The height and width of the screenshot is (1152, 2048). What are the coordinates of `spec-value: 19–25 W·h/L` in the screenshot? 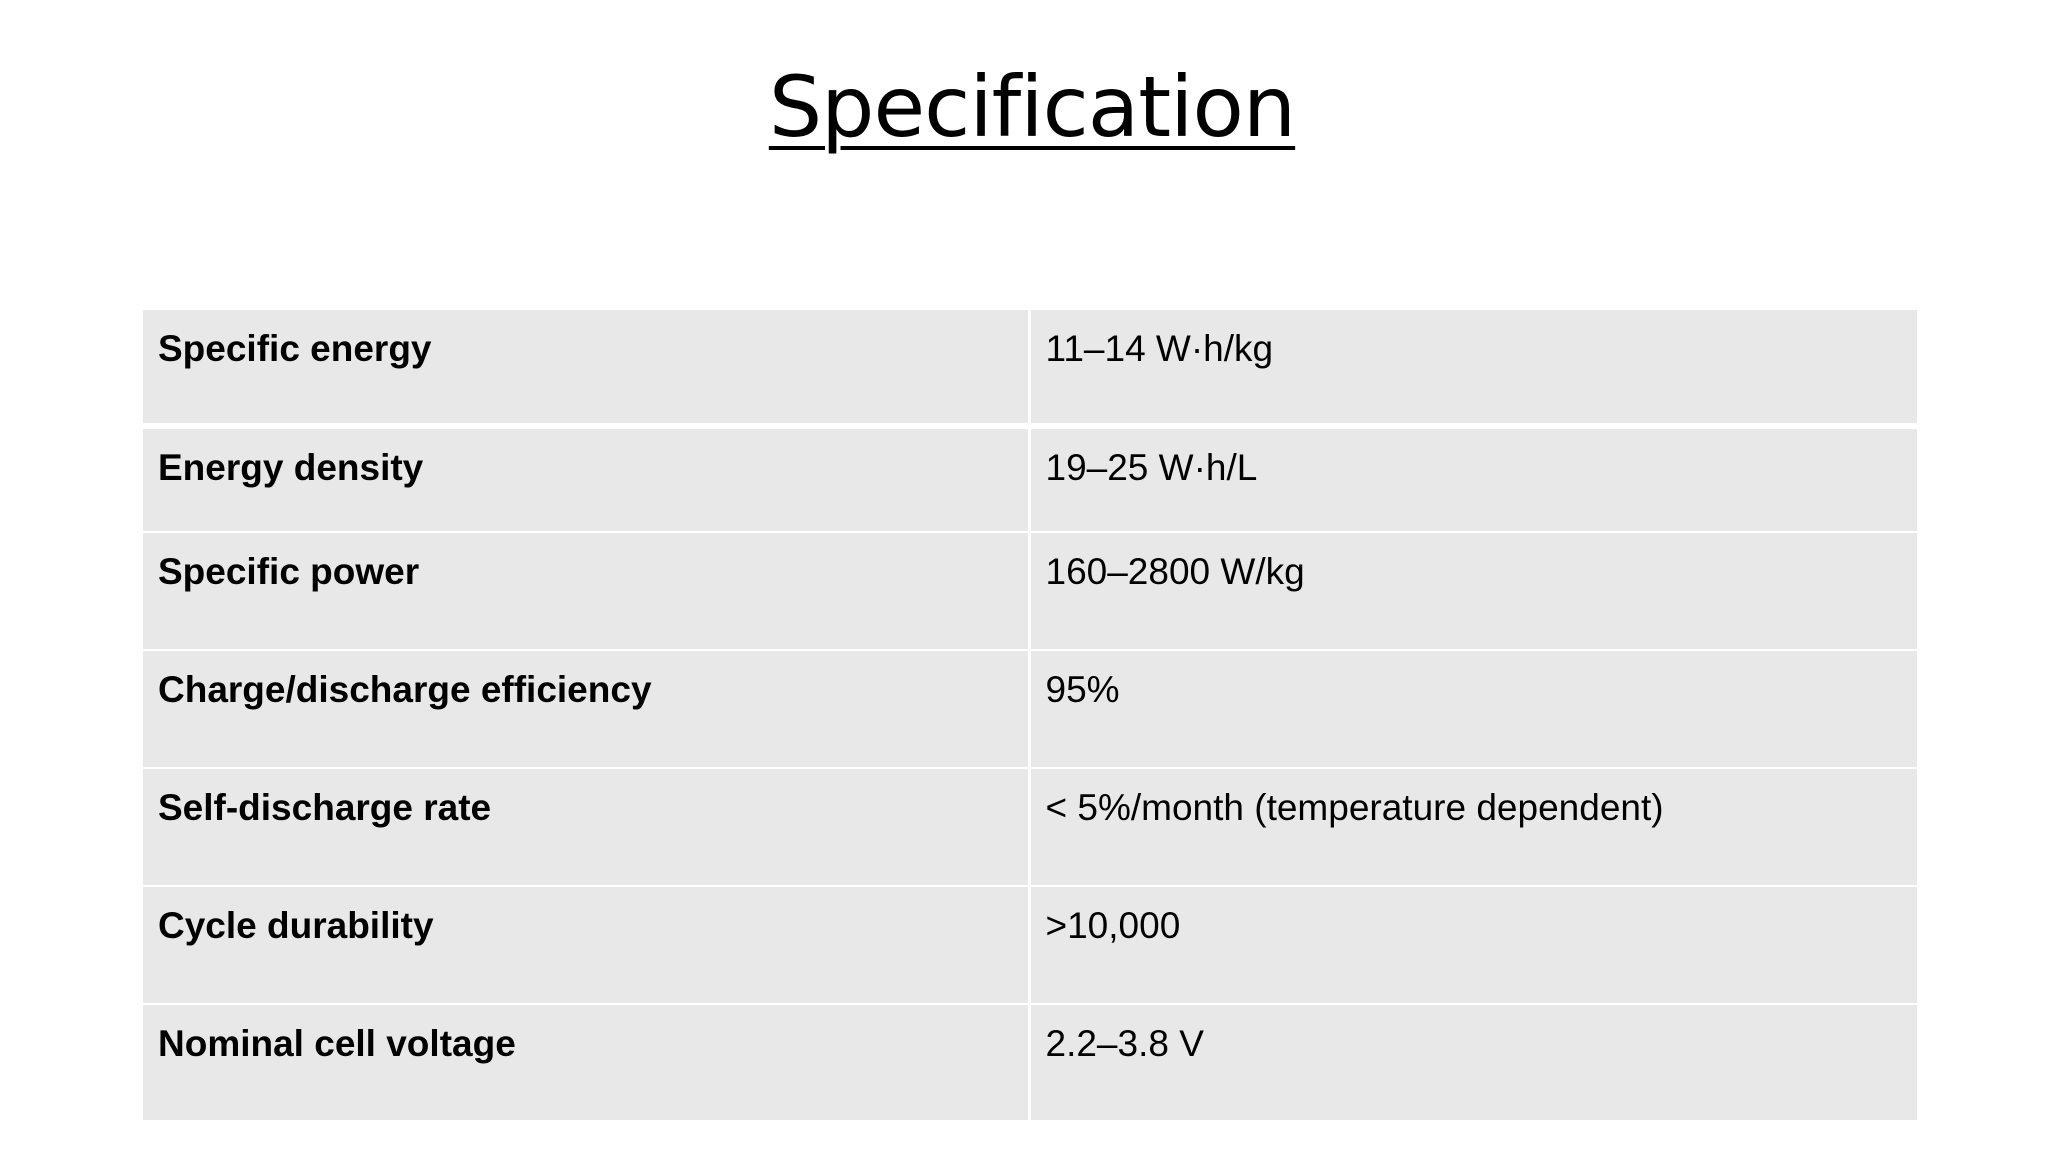 It's located at (1473, 479).